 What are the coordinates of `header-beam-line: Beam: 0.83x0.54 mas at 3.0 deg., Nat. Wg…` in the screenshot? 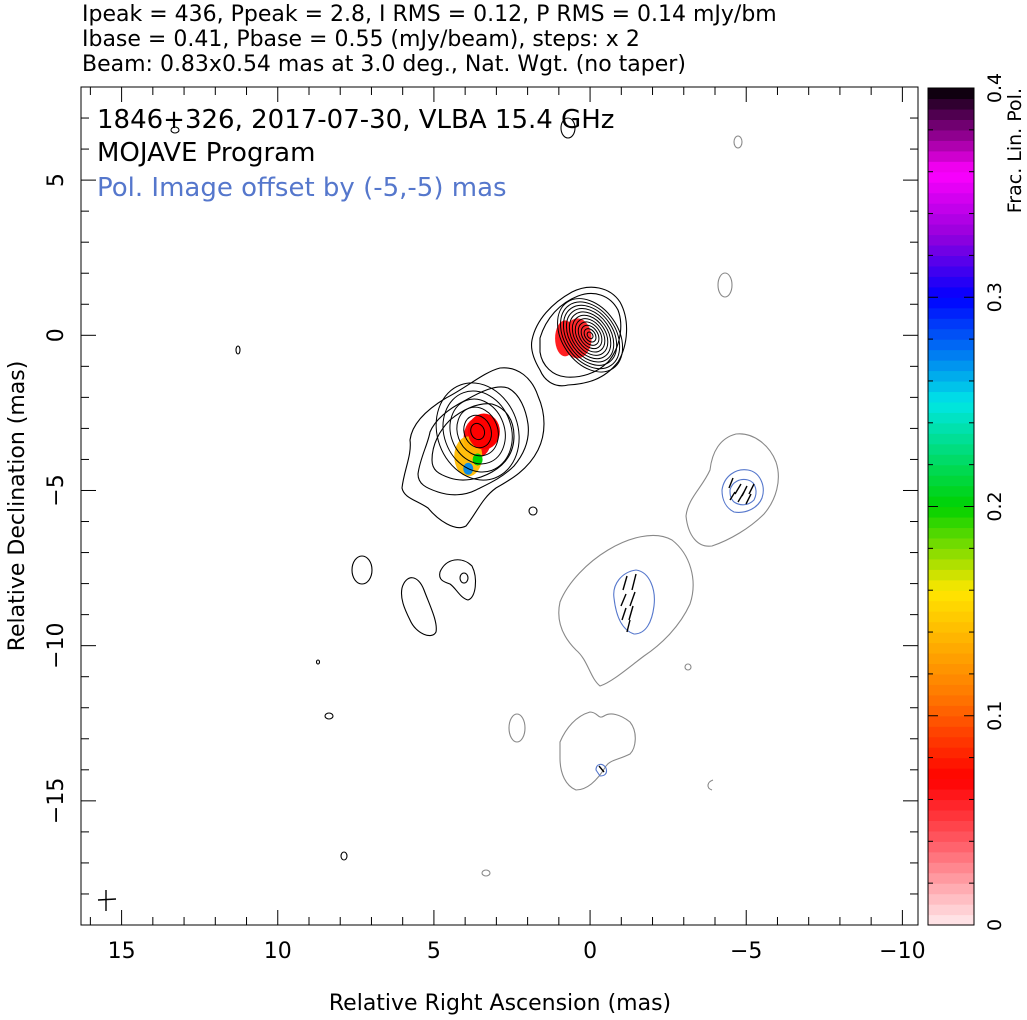 It's located at (384, 64).